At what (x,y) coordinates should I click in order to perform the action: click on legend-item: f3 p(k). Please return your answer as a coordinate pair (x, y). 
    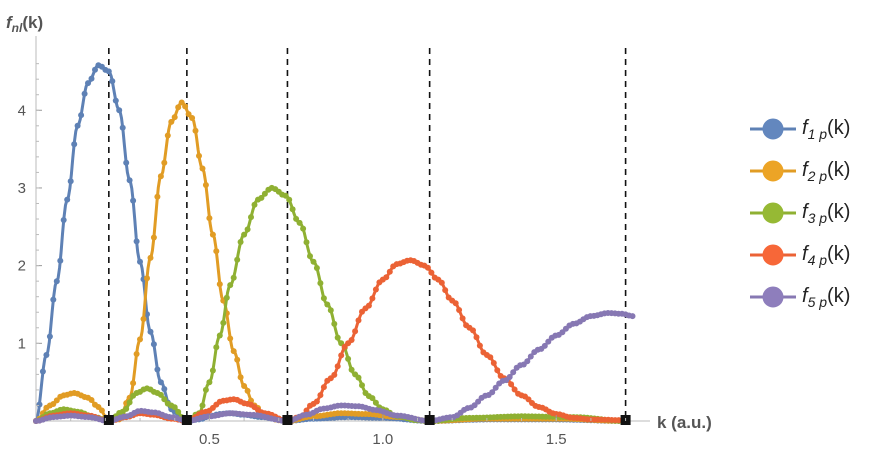
    Looking at the image, I should click on (811, 213).